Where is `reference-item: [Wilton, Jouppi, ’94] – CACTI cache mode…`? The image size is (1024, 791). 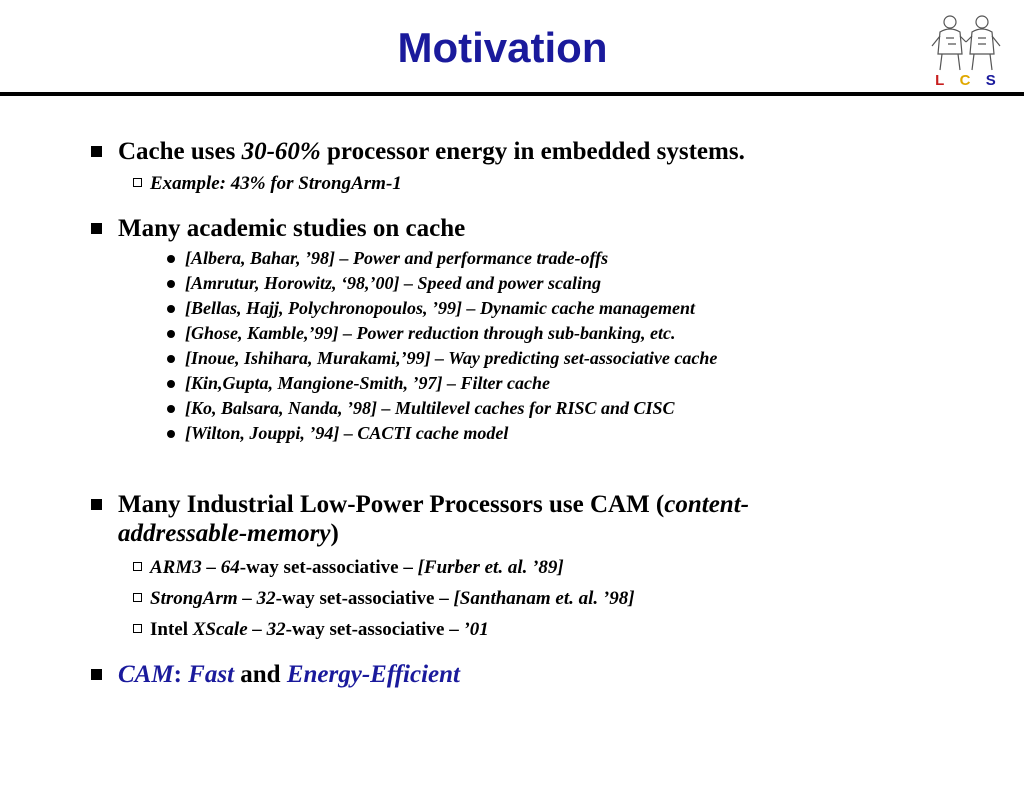
reference-item: [Wilton, Jouppi, ’94] – CACTI cache mode… is located at coordinates (338, 433).